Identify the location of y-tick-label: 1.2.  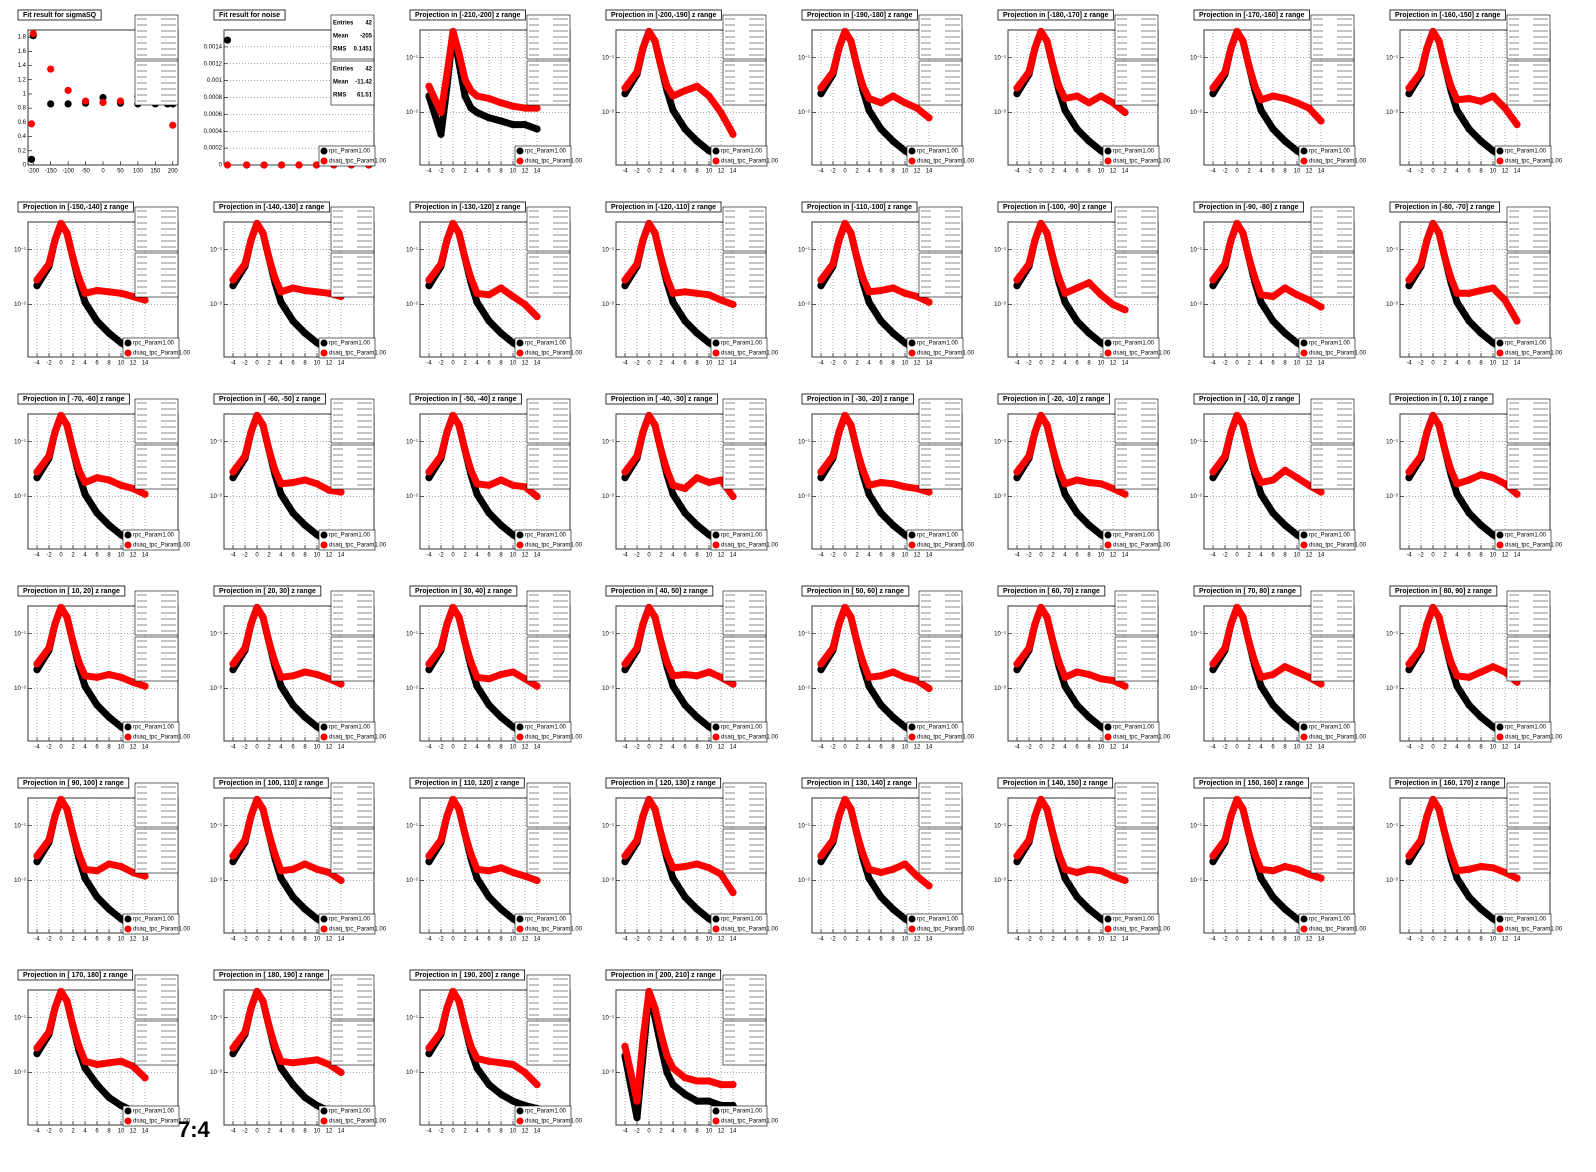
(22, 80).